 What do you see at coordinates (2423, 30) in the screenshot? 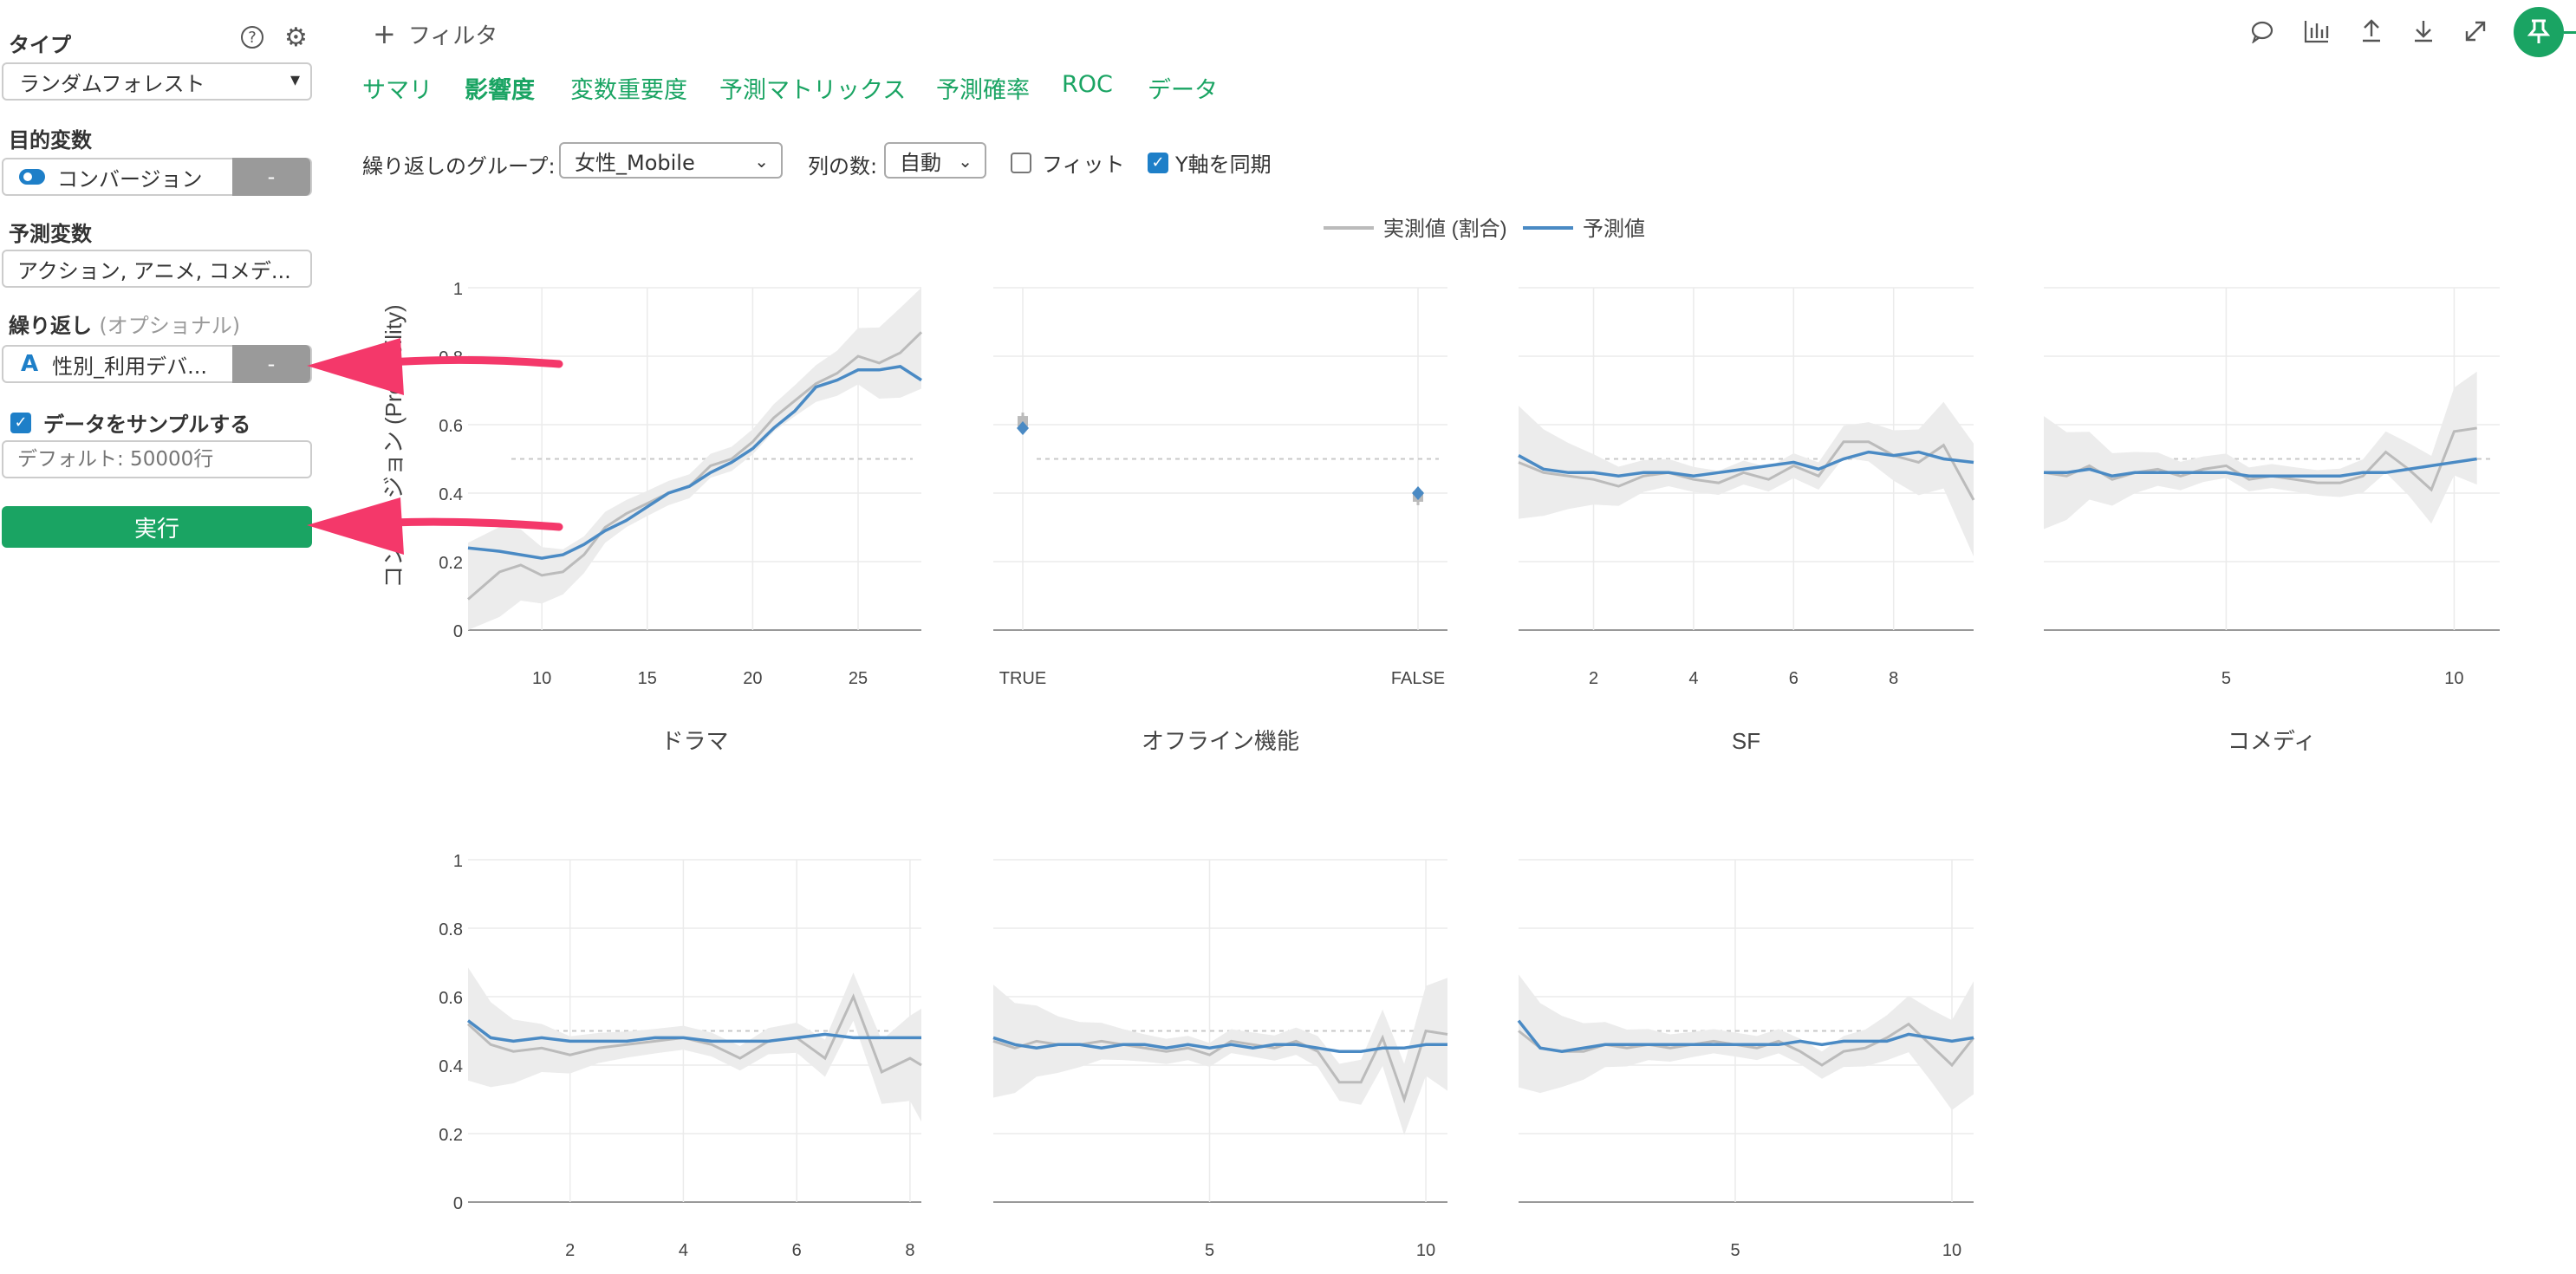
I see `download-icon` at bounding box center [2423, 30].